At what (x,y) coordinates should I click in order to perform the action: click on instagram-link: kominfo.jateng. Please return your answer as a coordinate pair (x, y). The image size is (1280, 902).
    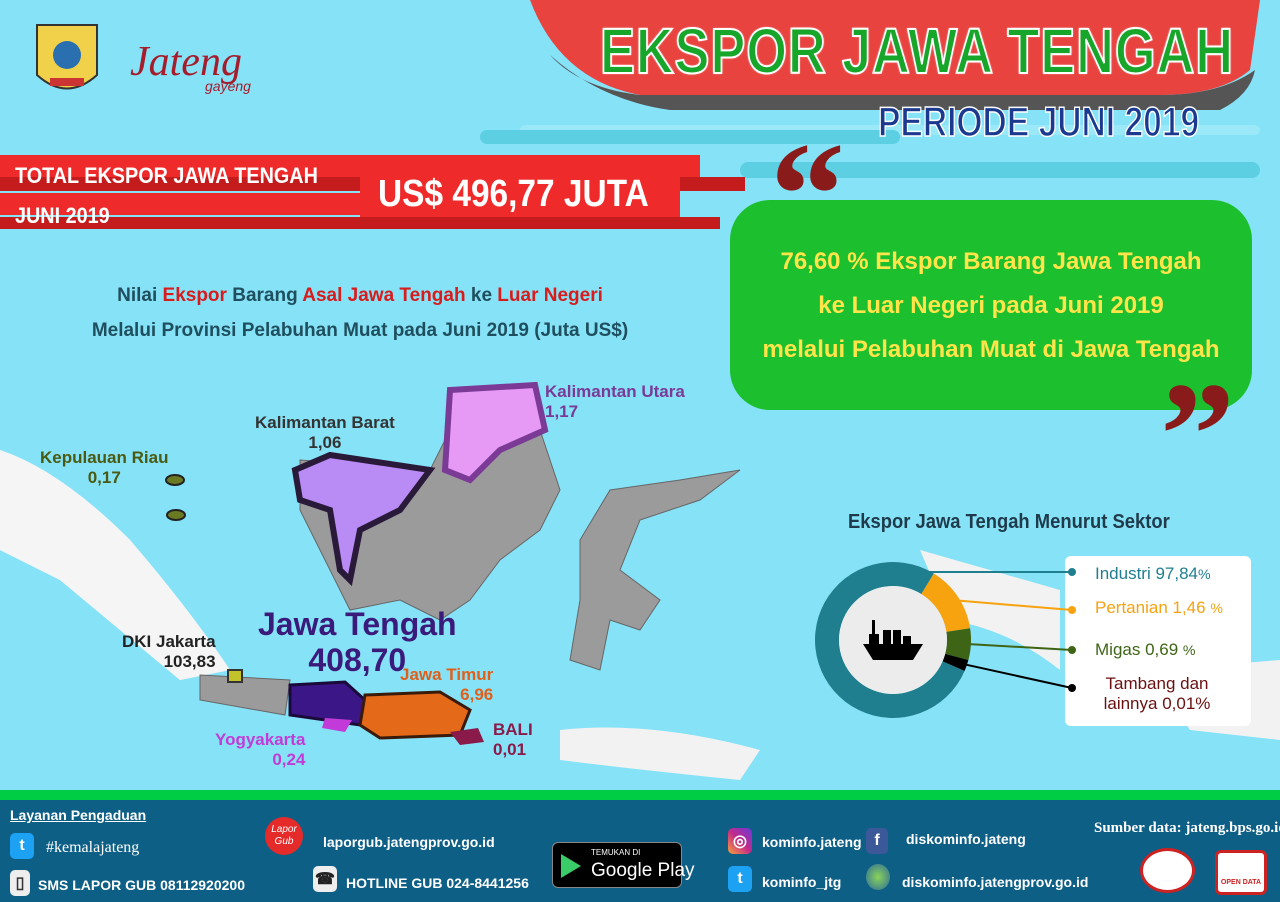
    Looking at the image, I should click on (812, 842).